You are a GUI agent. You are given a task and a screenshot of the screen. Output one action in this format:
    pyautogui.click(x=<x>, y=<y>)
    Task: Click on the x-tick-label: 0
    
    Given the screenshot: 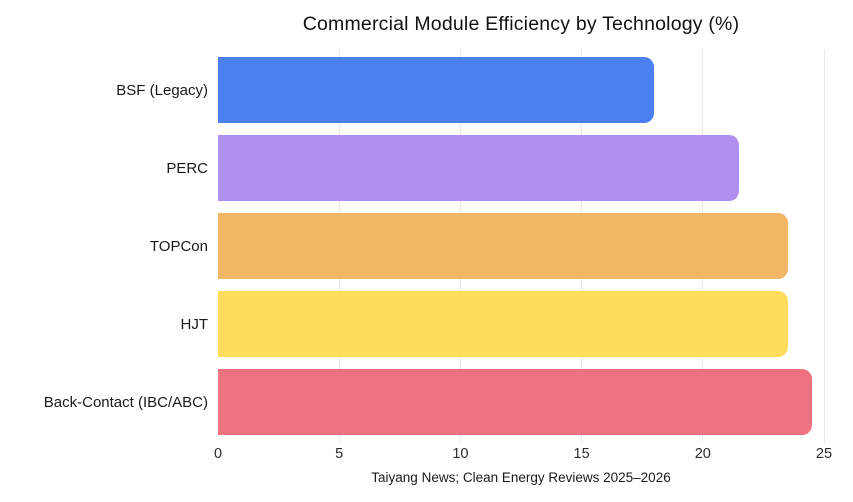 What is the action you would take?
    pyautogui.click(x=218, y=454)
    